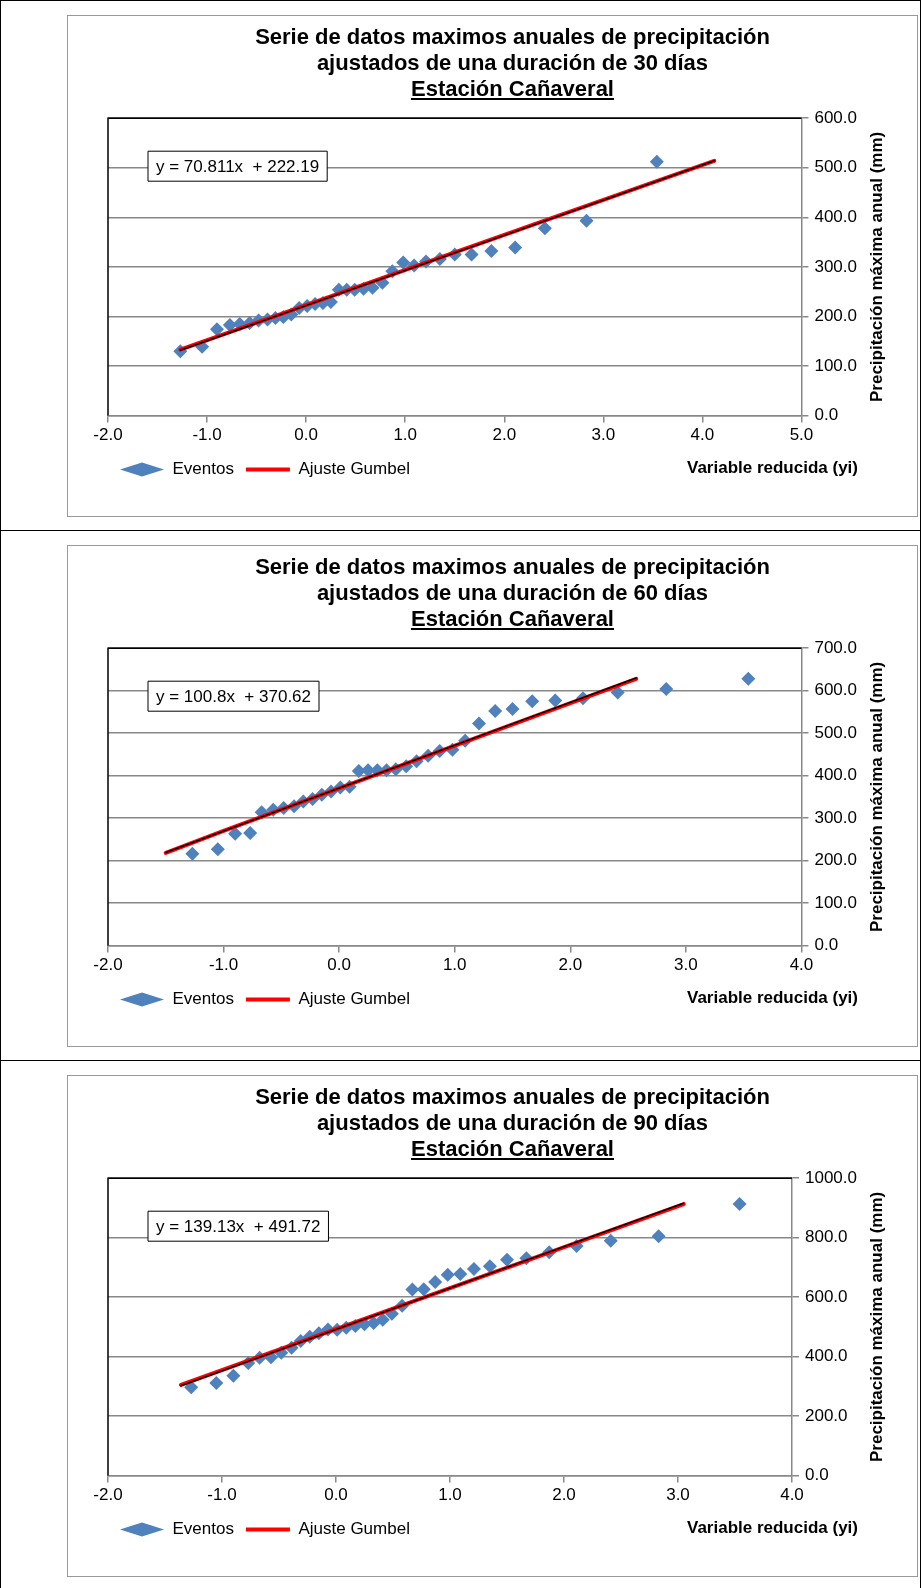 This screenshot has width=921, height=1588. I want to click on y-tick-label: 1000.0, so click(831, 1177).